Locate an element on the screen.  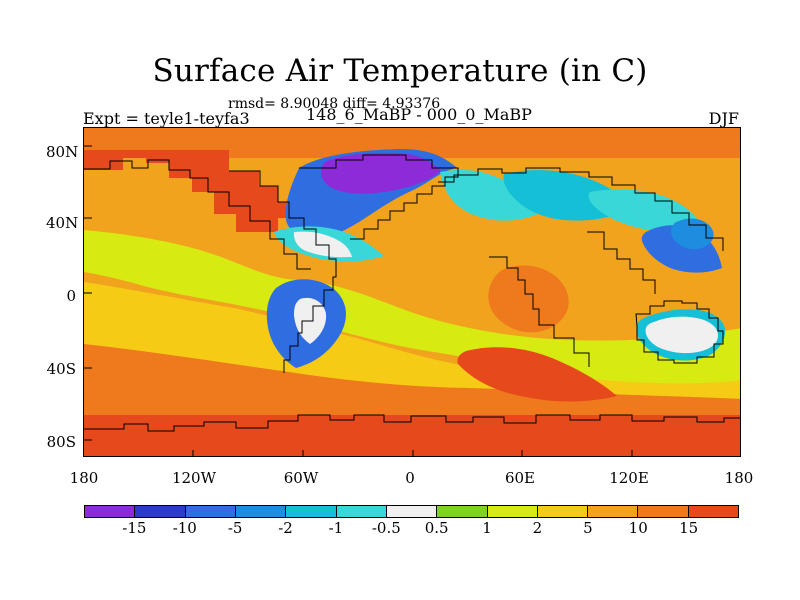
americas-coastline is located at coordinates (283, 271).